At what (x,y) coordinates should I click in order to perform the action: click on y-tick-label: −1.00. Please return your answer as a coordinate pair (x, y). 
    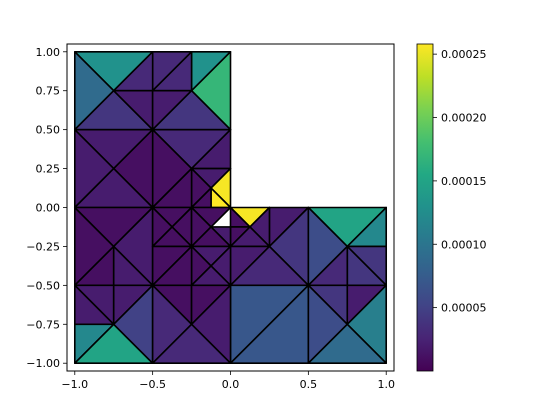
    Looking at the image, I should click on (43, 363).